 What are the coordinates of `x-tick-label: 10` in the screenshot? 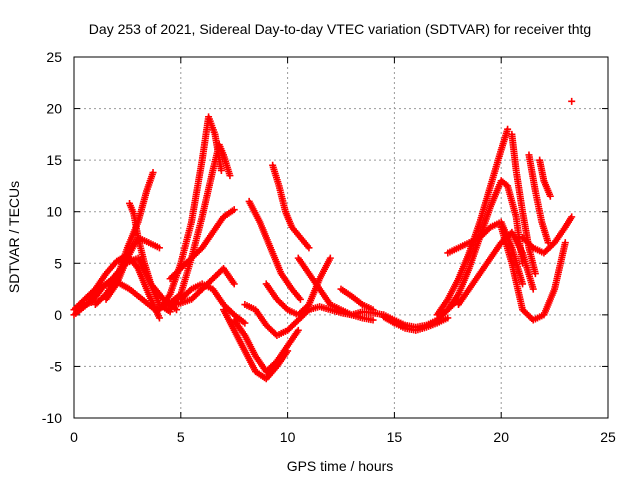 It's located at (288, 437).